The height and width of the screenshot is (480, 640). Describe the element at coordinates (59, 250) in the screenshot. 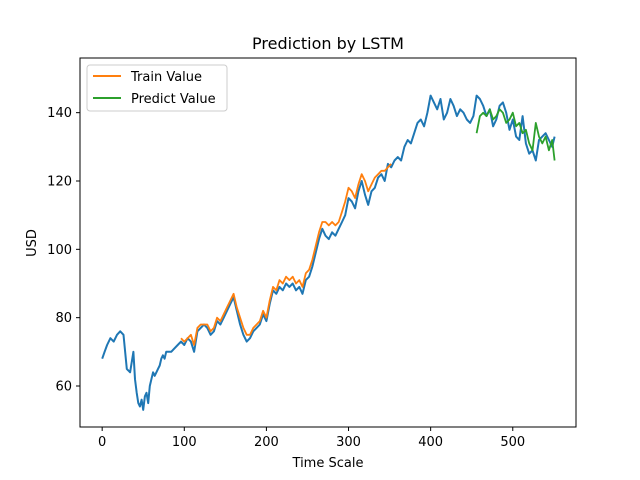

I see `y-tick-label: 100` at that location.